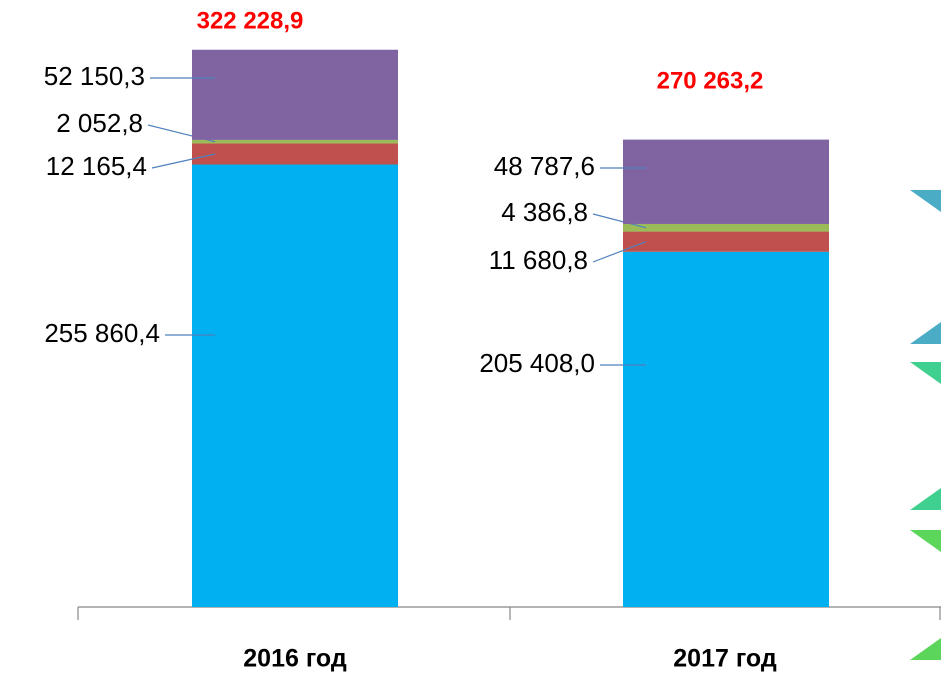 The width and height of the screenshot is (941, 674). I want to click on decoration, so click(925, 425).